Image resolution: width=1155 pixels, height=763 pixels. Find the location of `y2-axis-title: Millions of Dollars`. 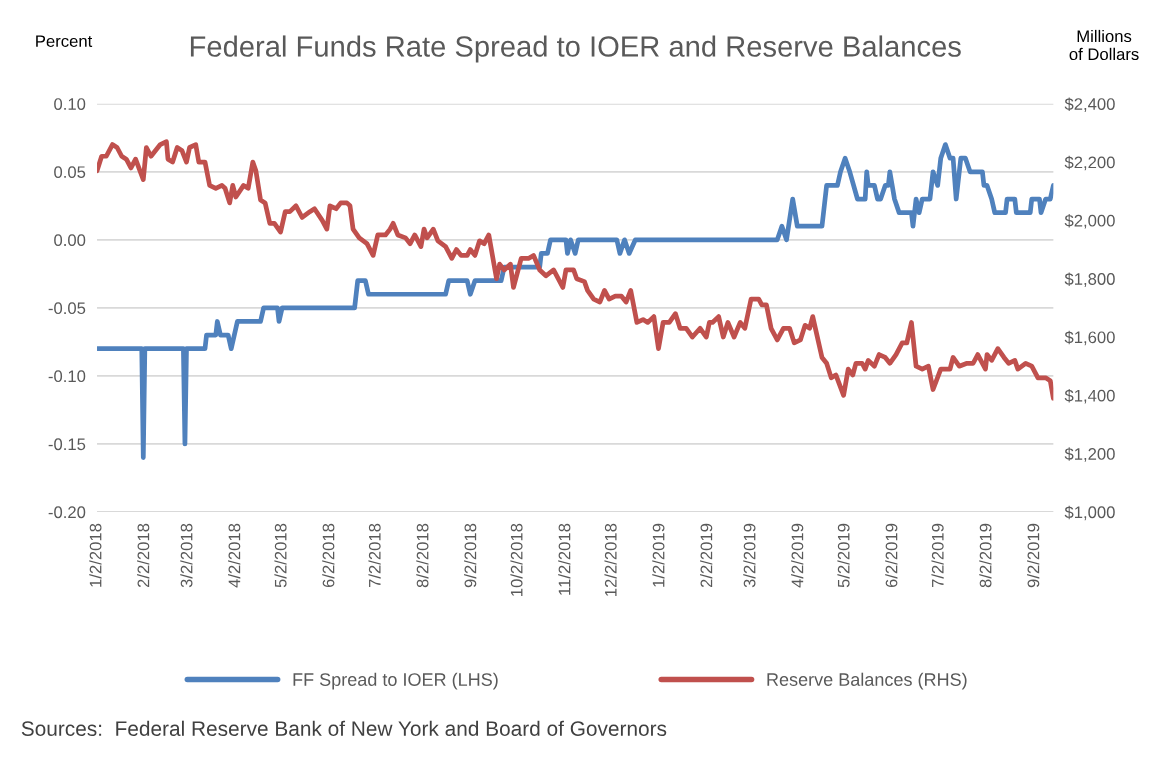

y2-axis-title: Millions of Dollars is located at coordinates (1104, 45).